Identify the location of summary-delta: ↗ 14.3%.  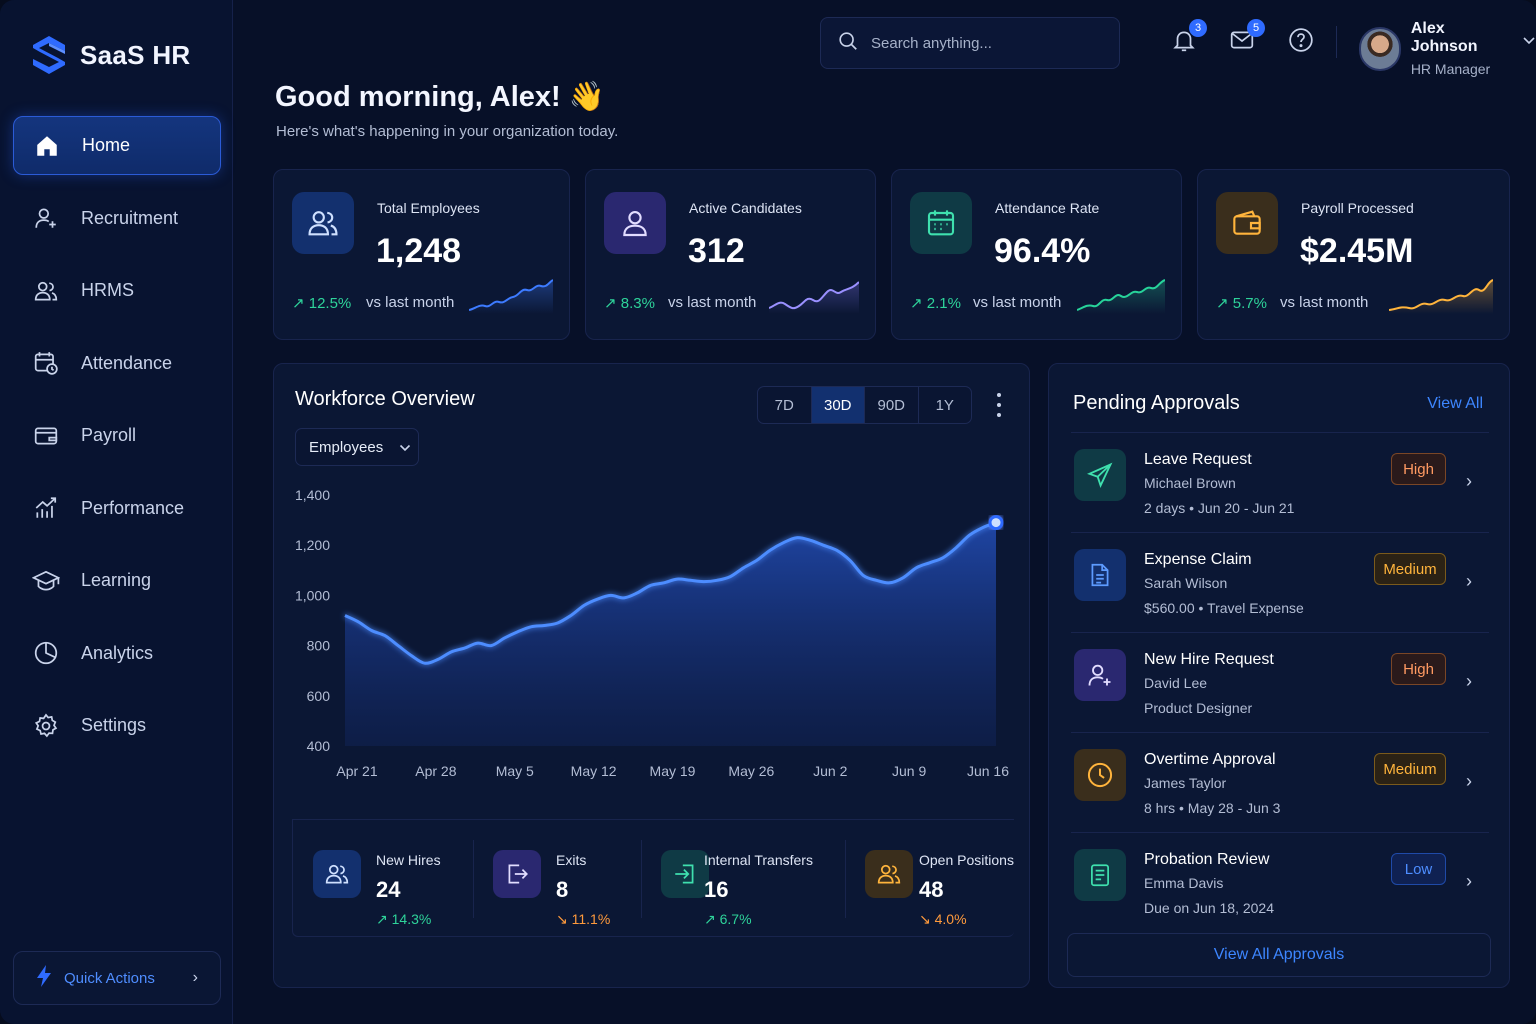
(404, 919).